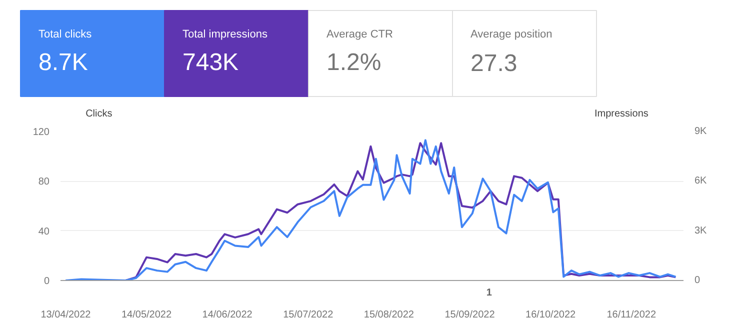 The image size is (745, 323). What do you see at coordinates (47, 281) in the screenshot?
I see `y-tick-label: 0` at bounding box center [47, 281].